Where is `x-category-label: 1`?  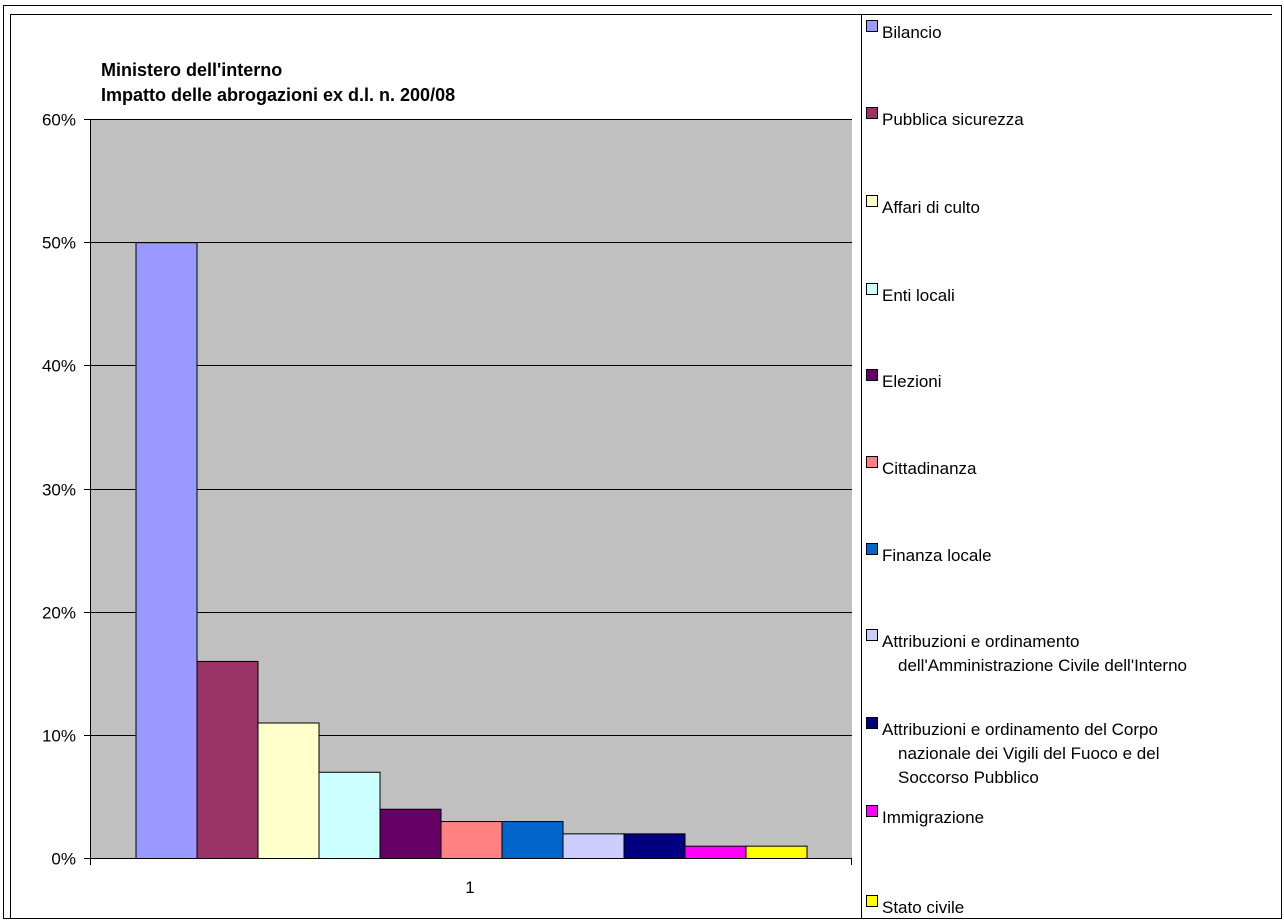 x-category-label: 1 is located at coordinates (469, 887).